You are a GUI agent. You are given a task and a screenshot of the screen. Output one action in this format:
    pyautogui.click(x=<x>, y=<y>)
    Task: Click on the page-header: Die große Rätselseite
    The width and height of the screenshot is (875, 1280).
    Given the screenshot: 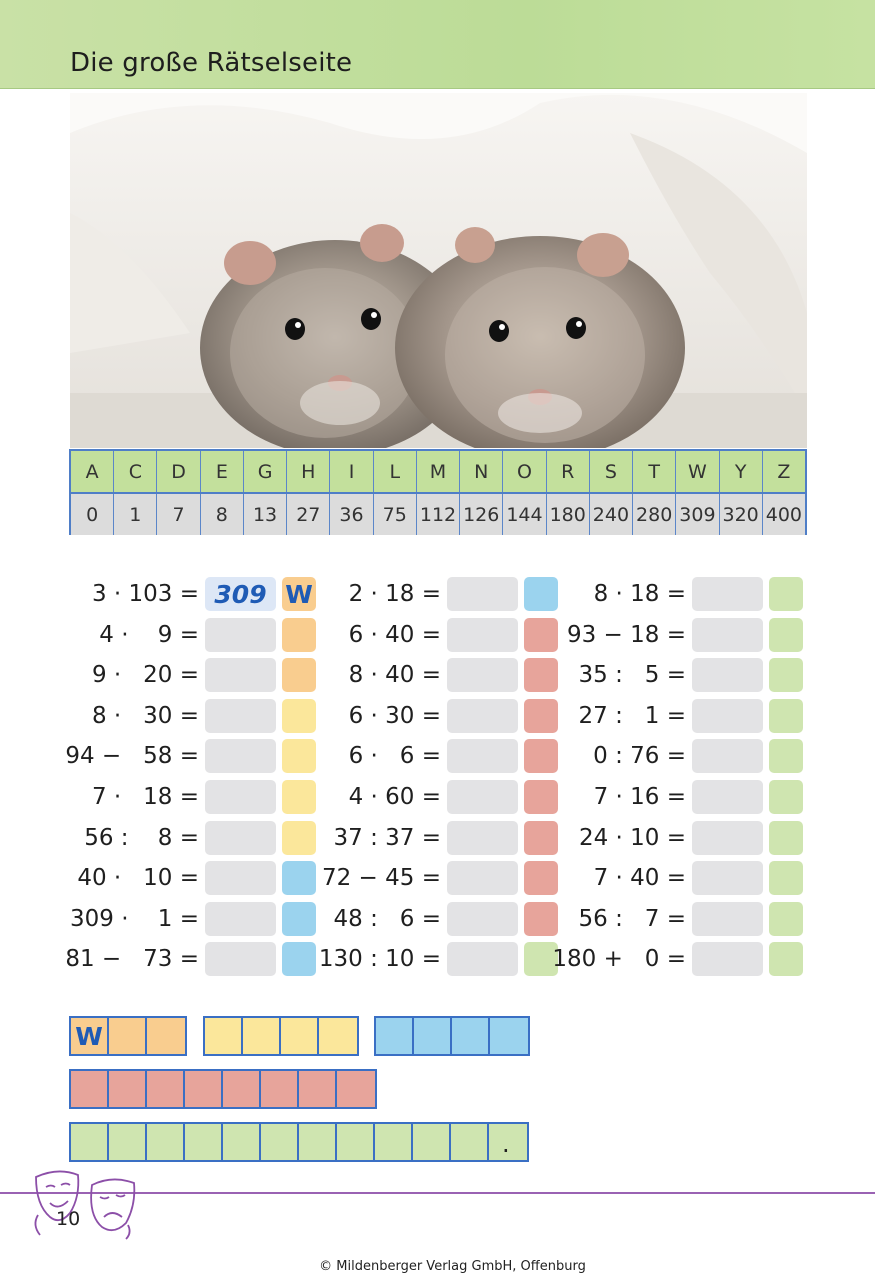 What is the action you would take?
    pyautogui.click(x=437, y=44)
    